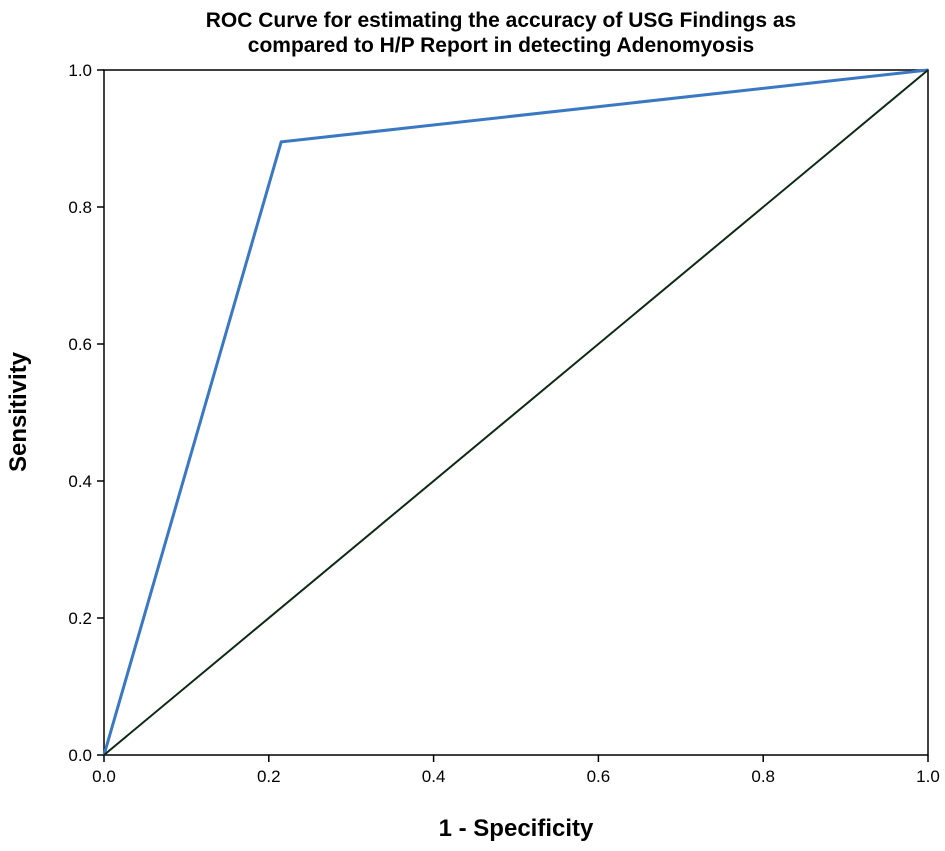 The width and height of the screenshot is (945, 851). What do you see at coordinates (80, 70) in the screenshot?
I see `y-tick-label: 1.0` at bounding box center [80, 70].